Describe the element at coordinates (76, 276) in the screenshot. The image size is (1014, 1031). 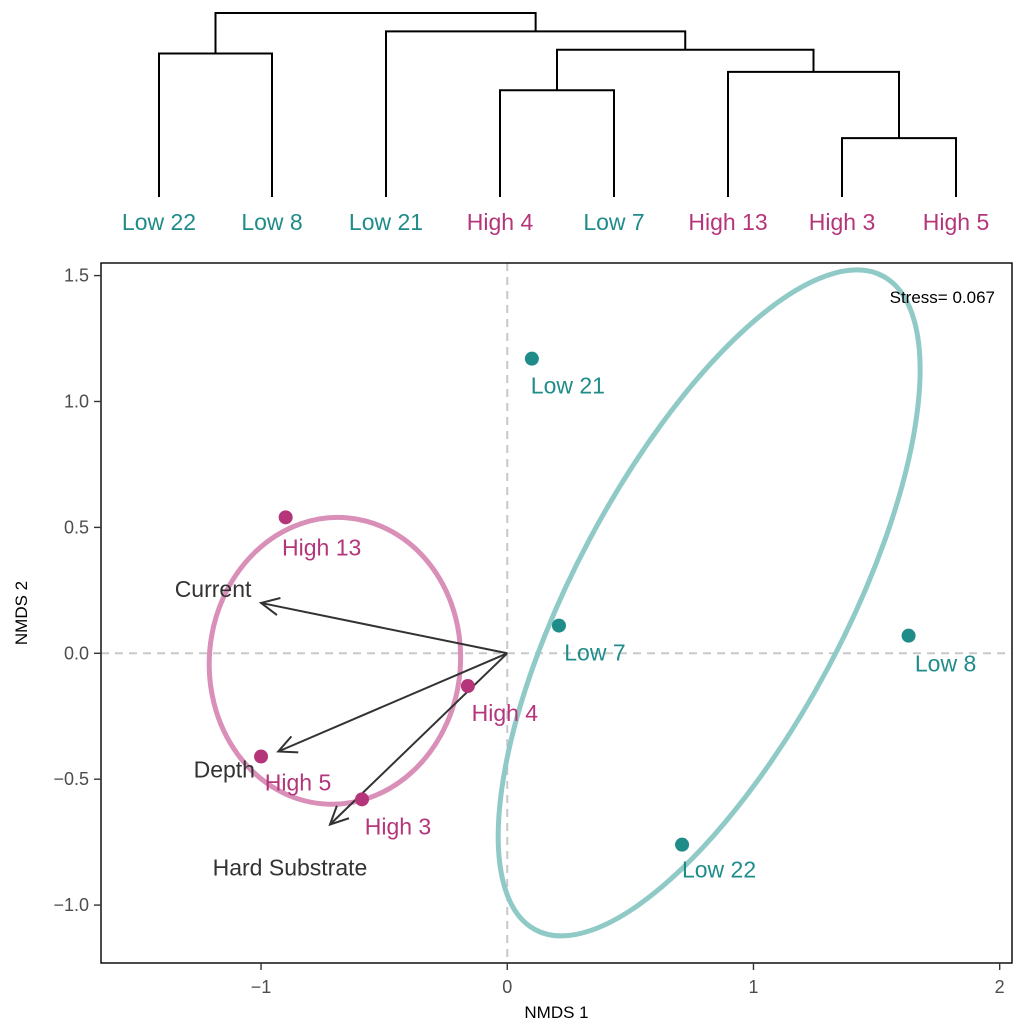
I see `y-tick-label: 1.5` at that location.